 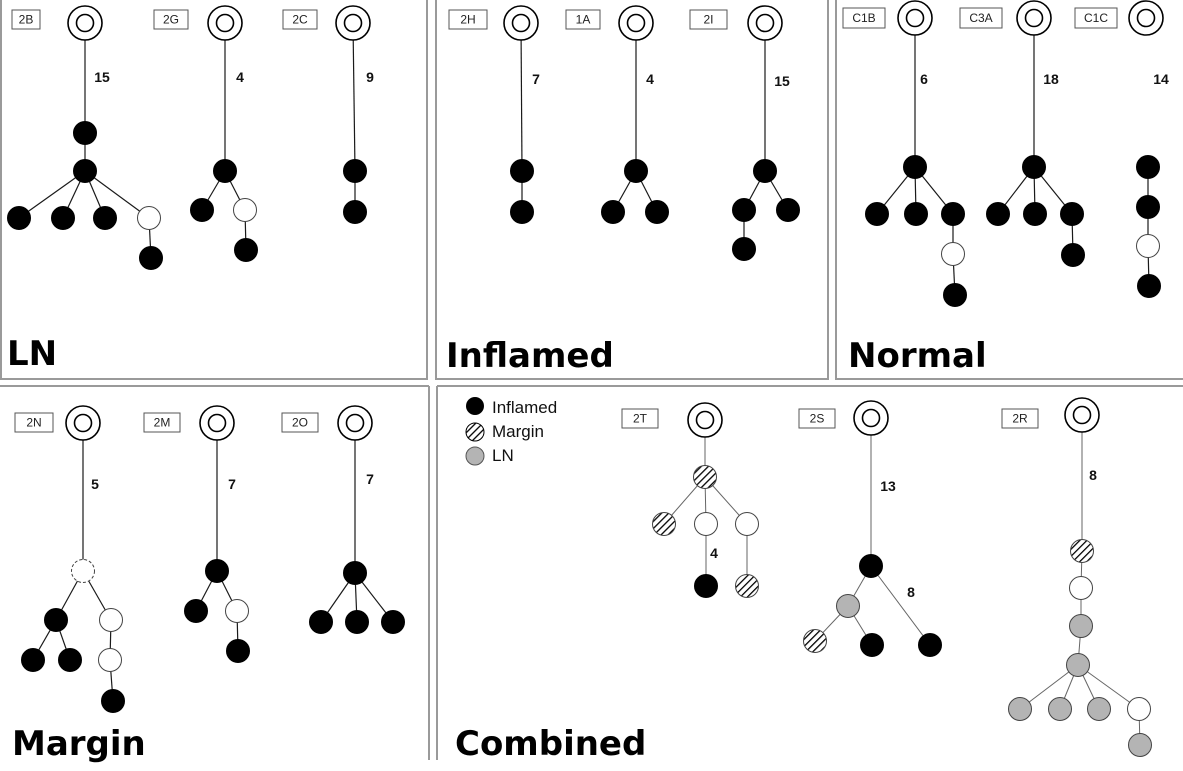 I want to click on branch-length-label: 9, so click(x=370, y=77).